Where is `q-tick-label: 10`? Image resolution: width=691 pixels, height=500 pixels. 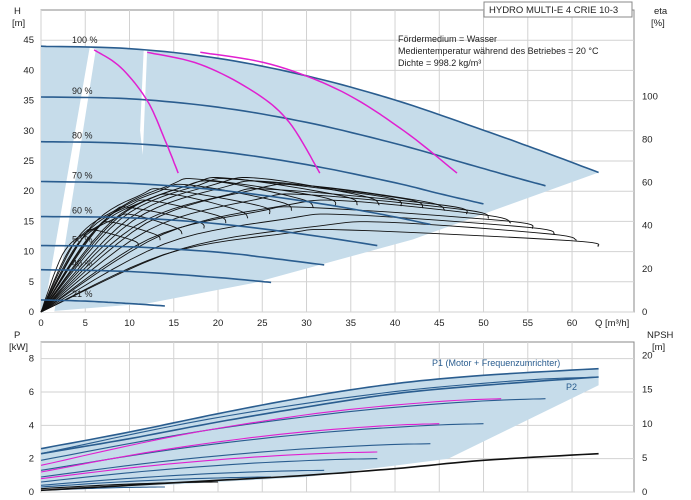
q-tick-label: 10 is located at coordinates (129, 323).